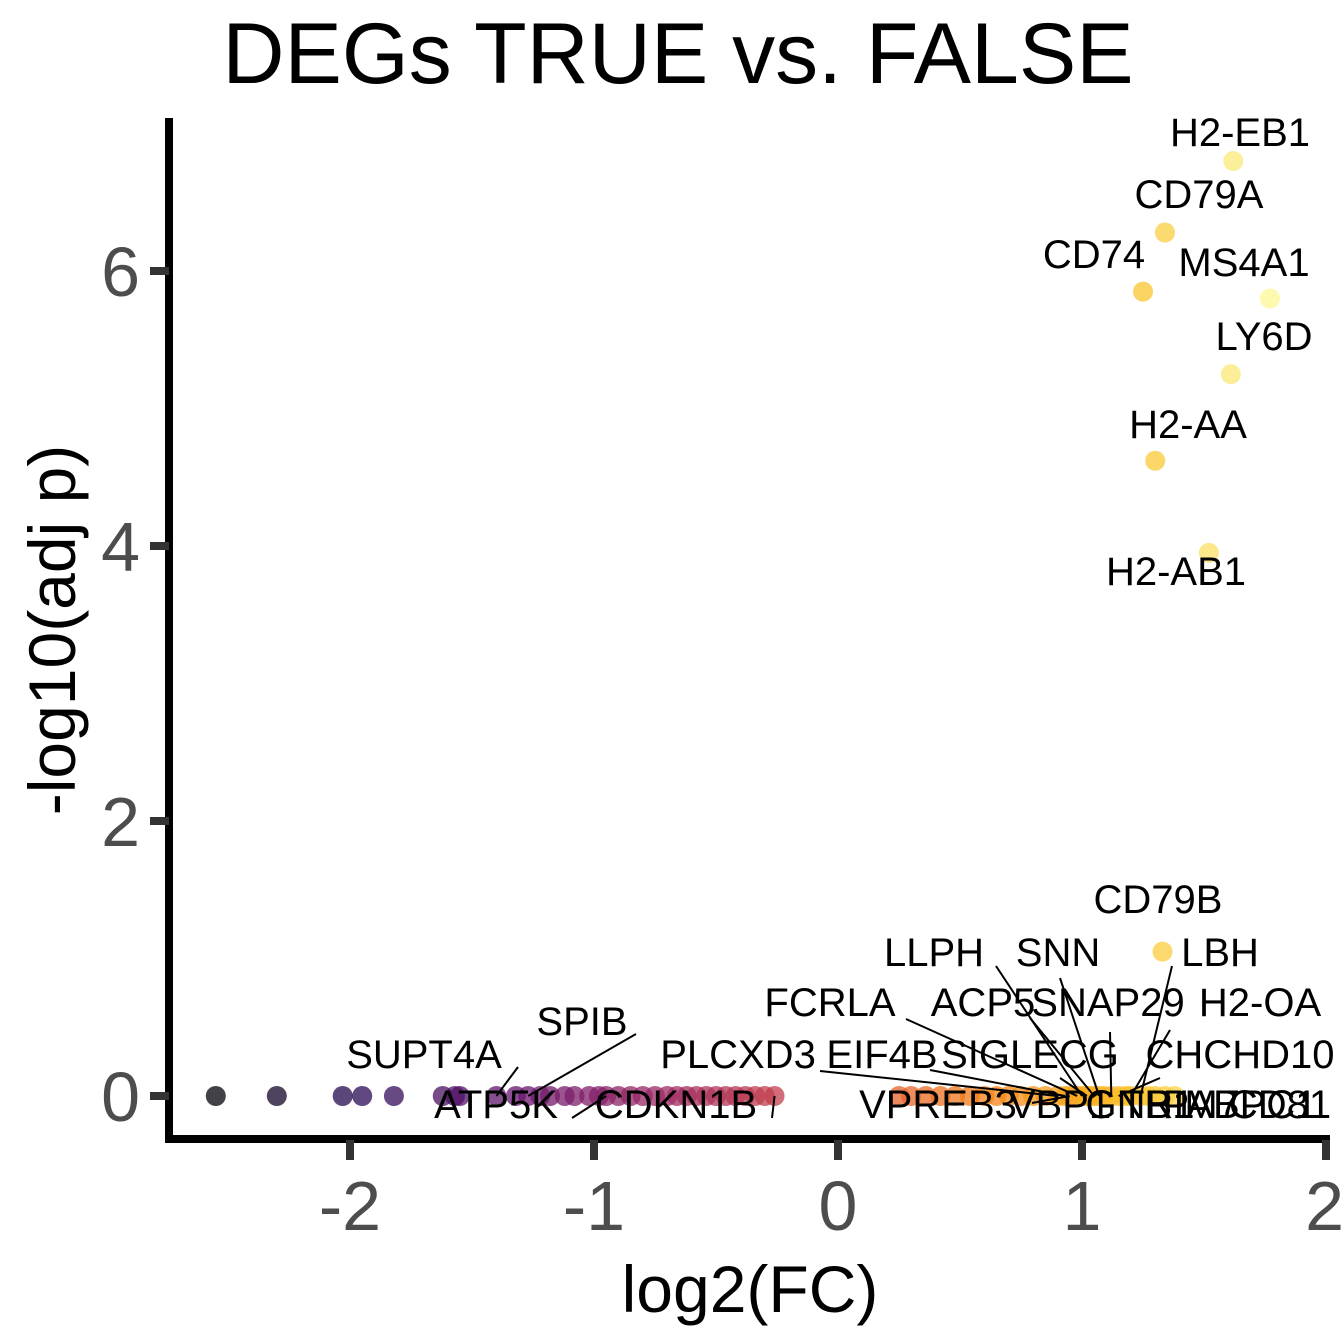 This screenshot has width=1344, height=1344. I want to click on leader-chchd10, so click(1139, 1087).